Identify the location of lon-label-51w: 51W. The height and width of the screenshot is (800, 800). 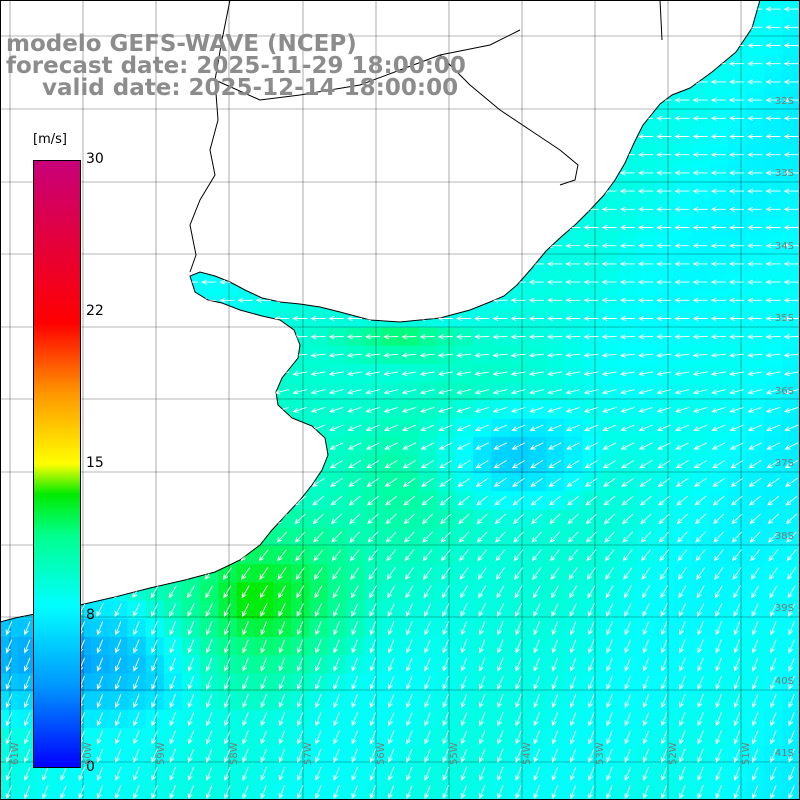
(746, 753).